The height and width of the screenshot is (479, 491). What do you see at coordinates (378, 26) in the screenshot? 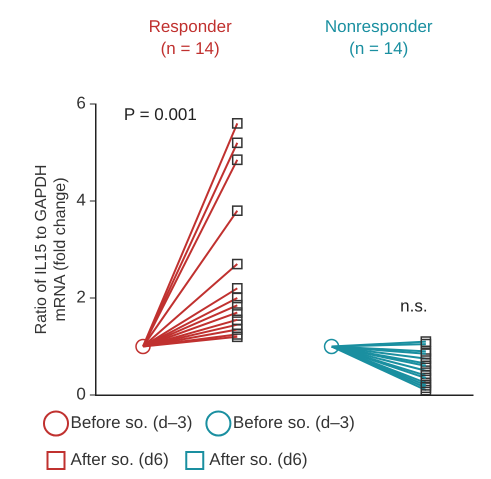
I see `text: Nonresponder` at bounding box center [378, 26].